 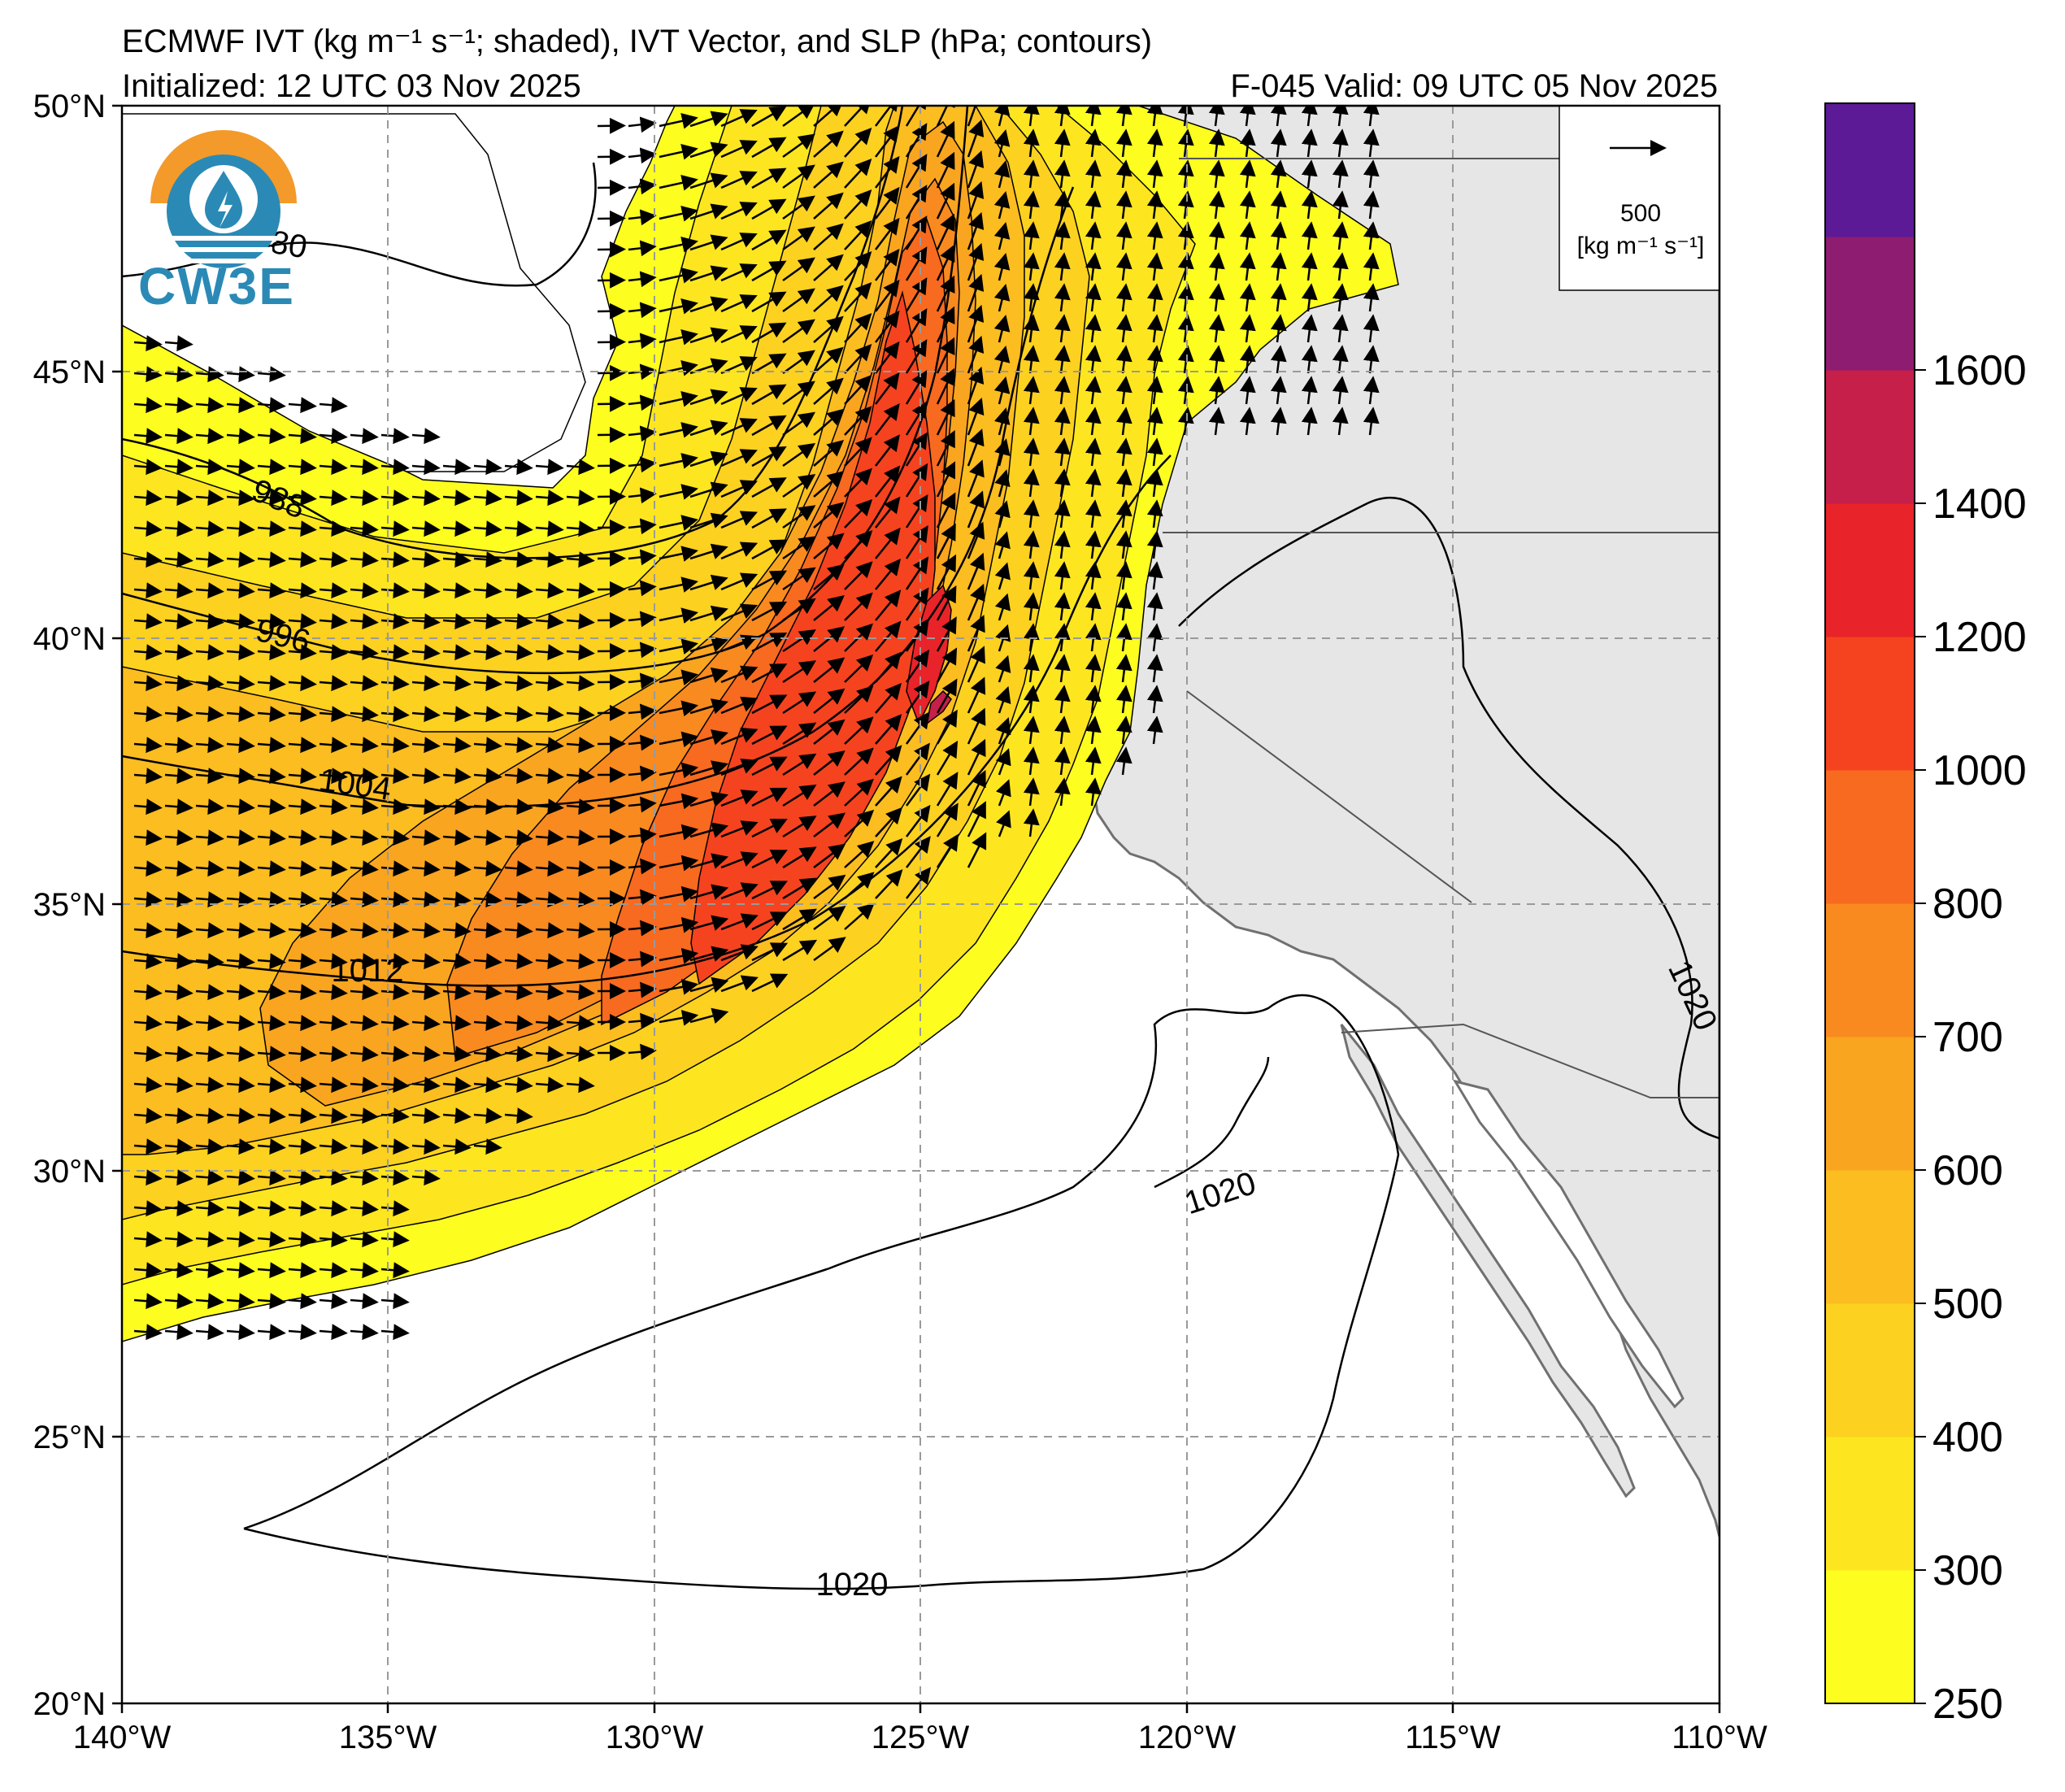 I want to click on colorbar-segment, so click(x=1870, y=1104).